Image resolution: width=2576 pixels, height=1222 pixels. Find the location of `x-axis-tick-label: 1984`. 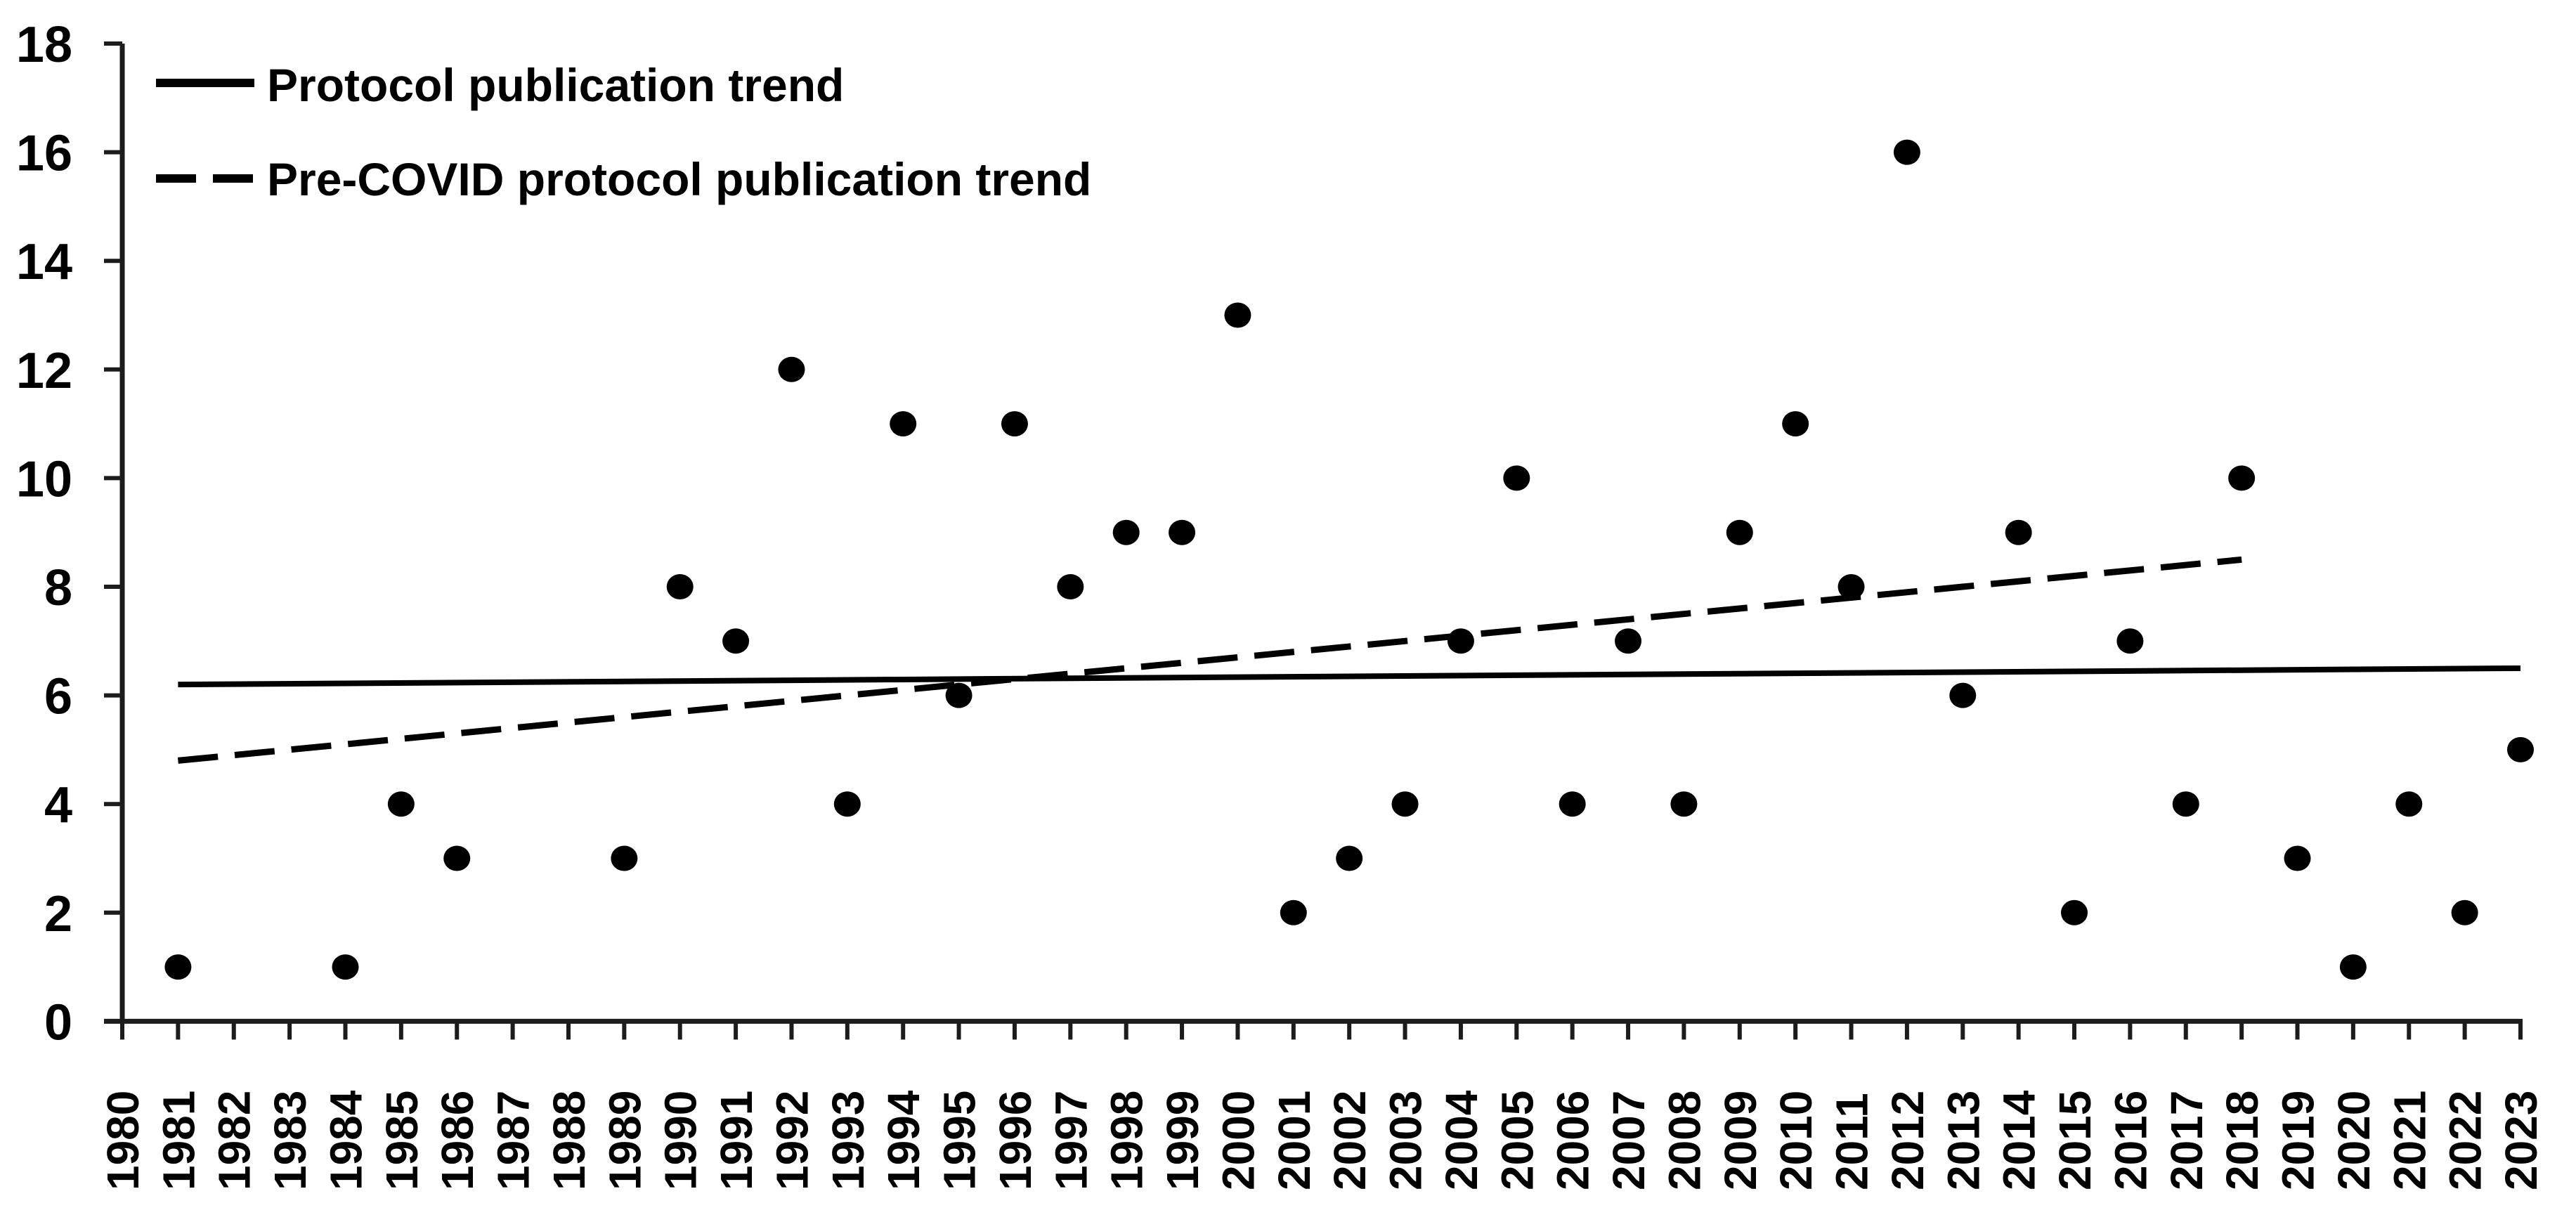

x-axis-tick-label: 1984 is located at coordinates (345, 1140).